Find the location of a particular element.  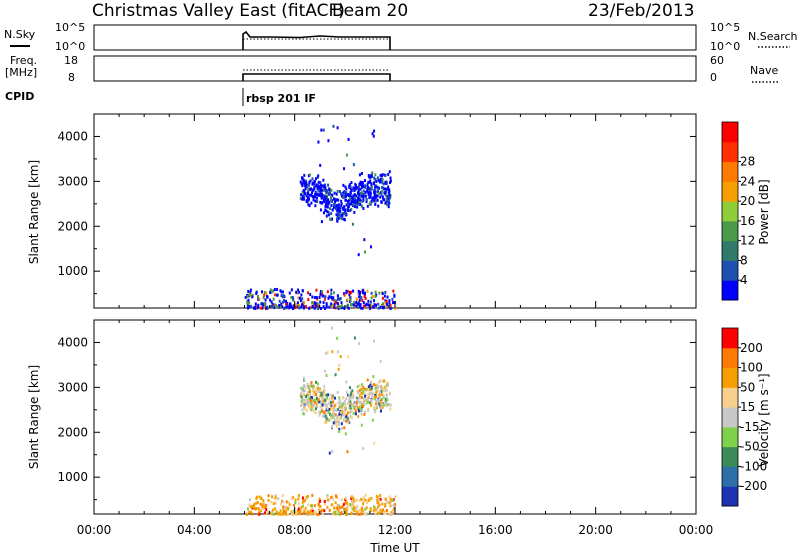

colorbar-tick-label: 100 is located at coordinates (751, 368).